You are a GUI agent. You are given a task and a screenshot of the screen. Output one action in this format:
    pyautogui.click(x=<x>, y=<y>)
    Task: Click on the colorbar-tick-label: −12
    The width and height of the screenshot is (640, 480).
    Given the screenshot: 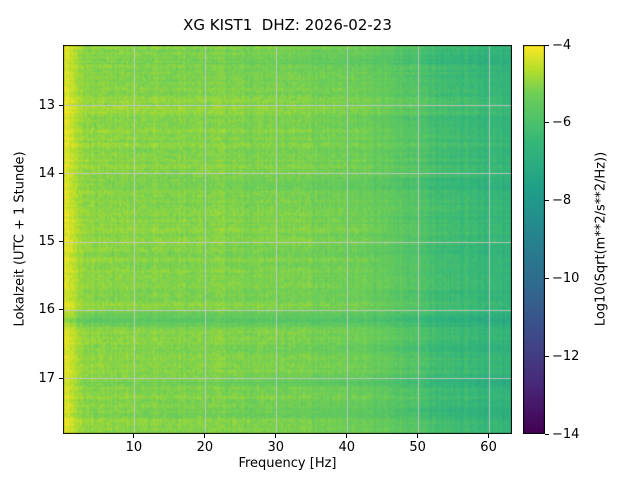 What is the action you would take?
    pyautogui.click(x=566, y=356)
    